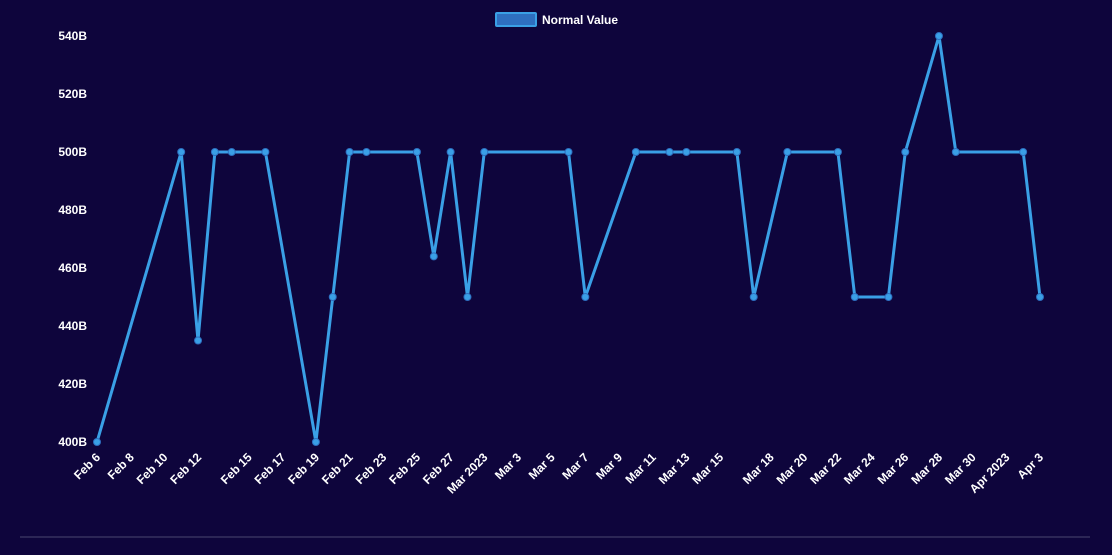  What do you see at coordinates (707, 468) in the screenshot?
I see `x-tick-label: Mar 15` at bounding box center [707, 468].